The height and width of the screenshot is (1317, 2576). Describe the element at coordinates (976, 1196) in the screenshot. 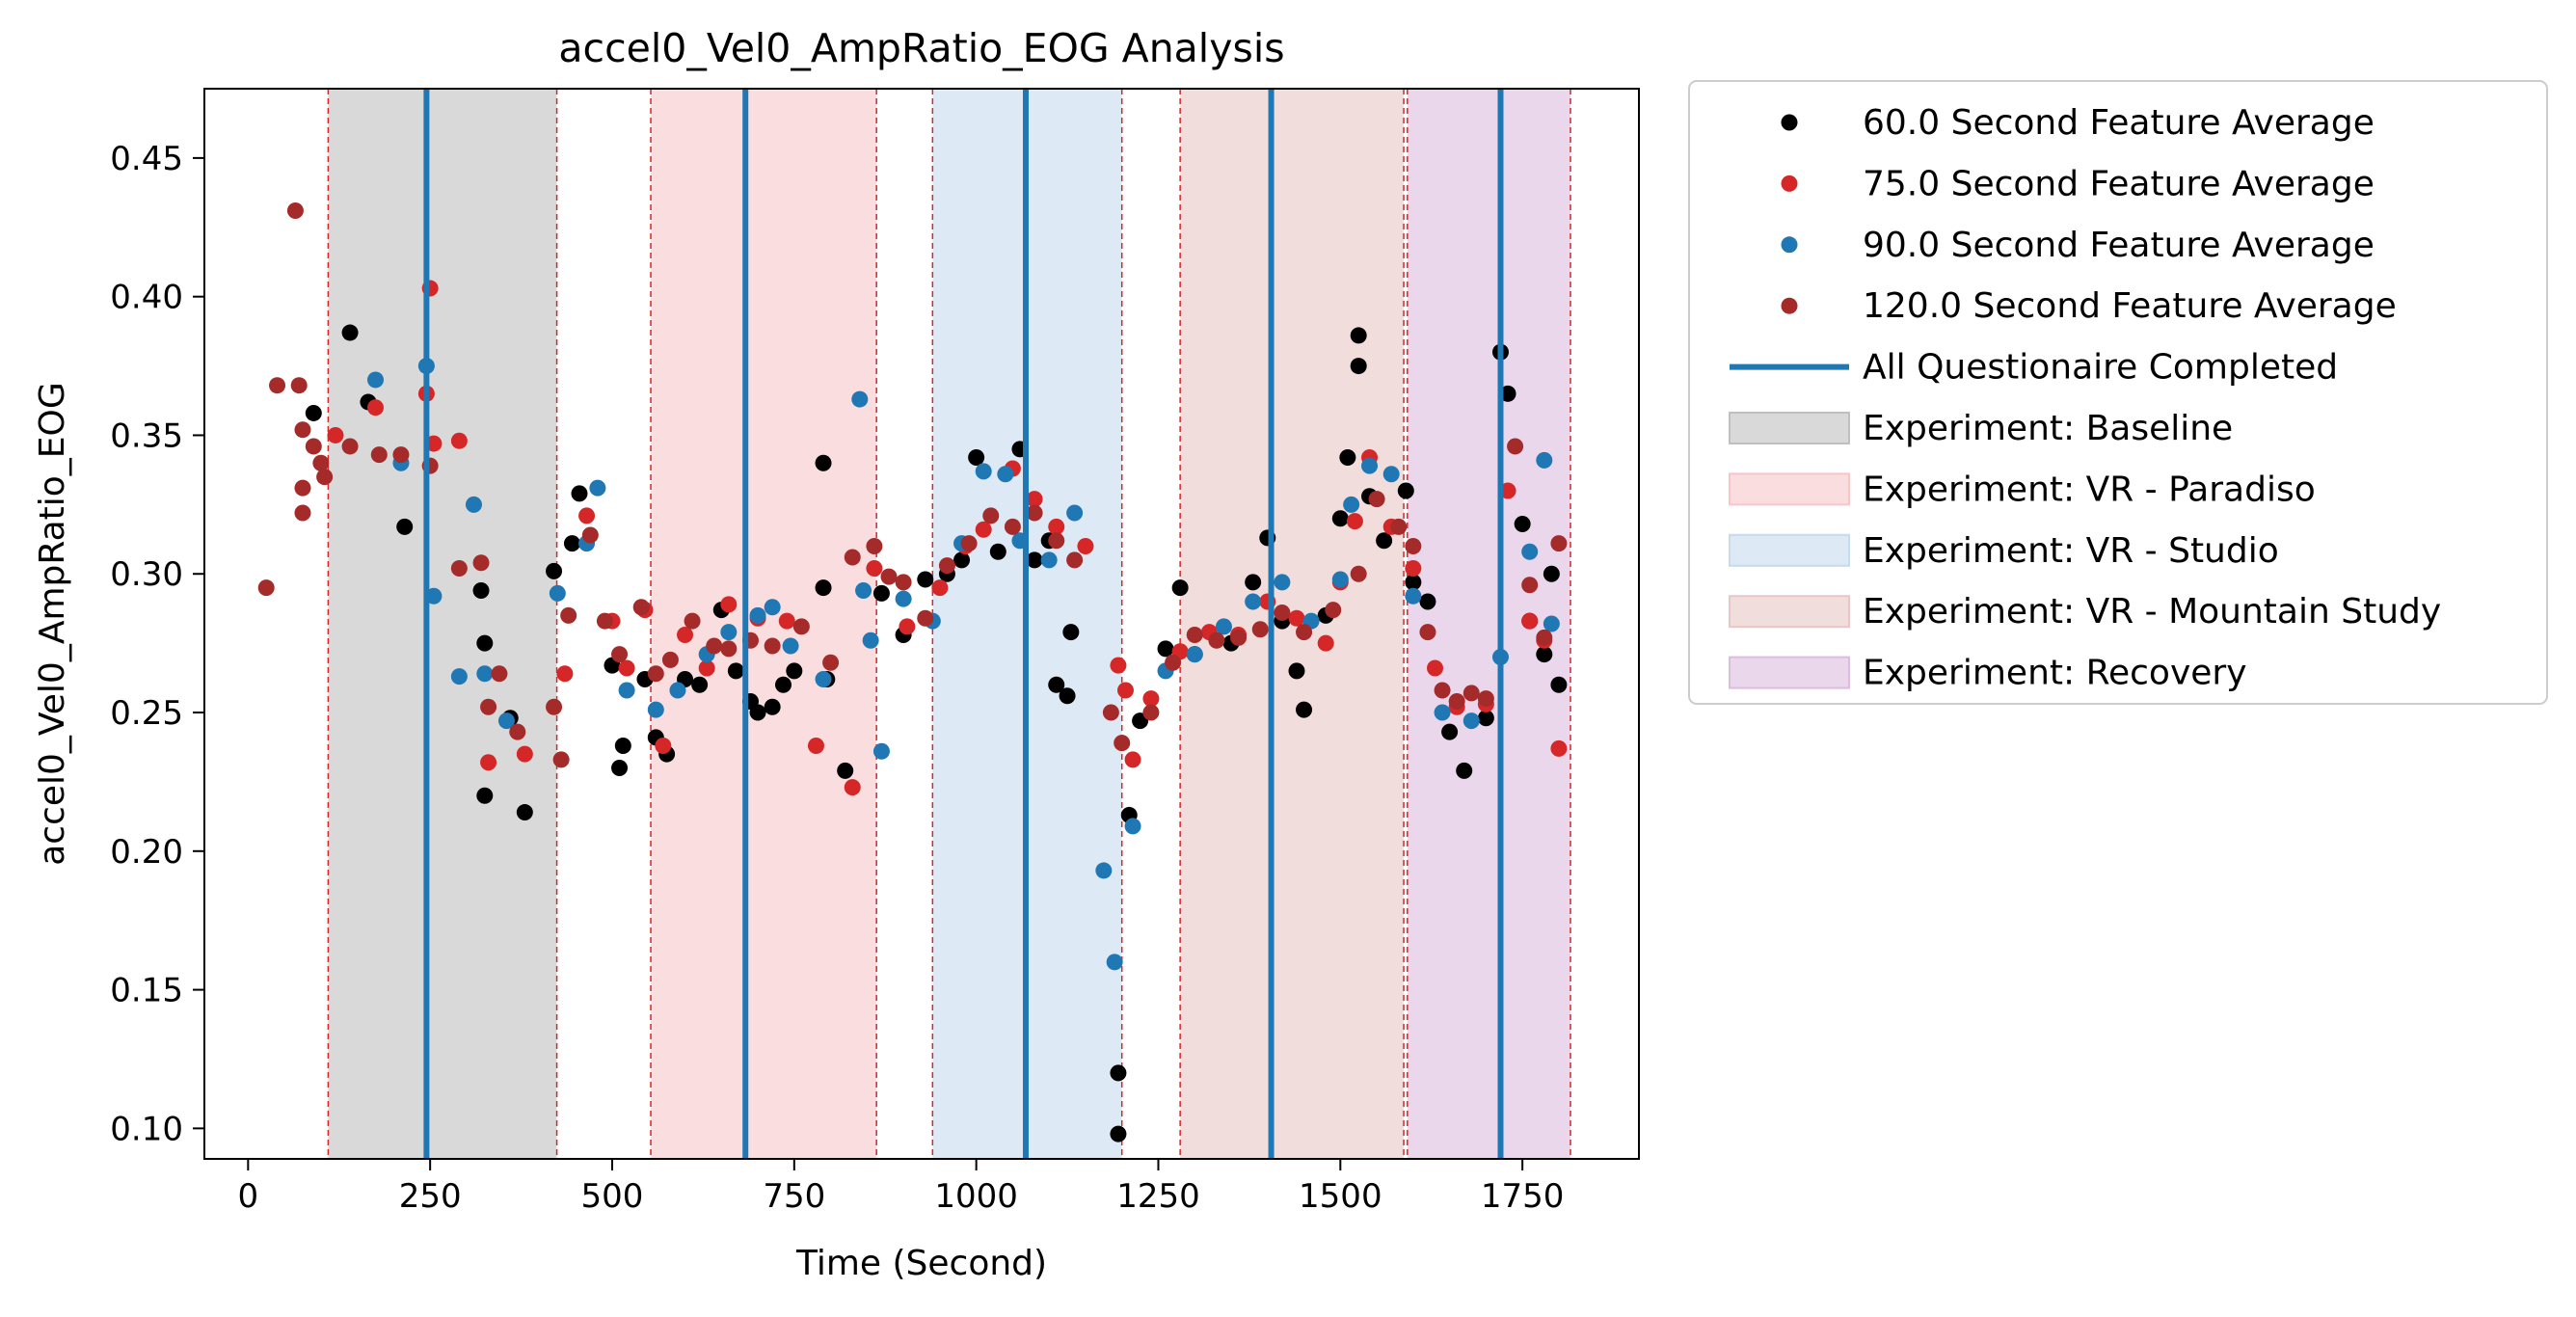

I see `x-tick-label-4: 1000` at that location.